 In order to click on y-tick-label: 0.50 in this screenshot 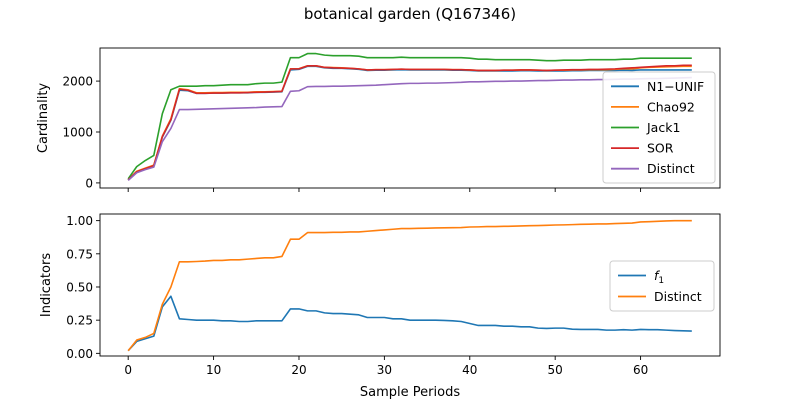, I will do `click(79, 287)`.